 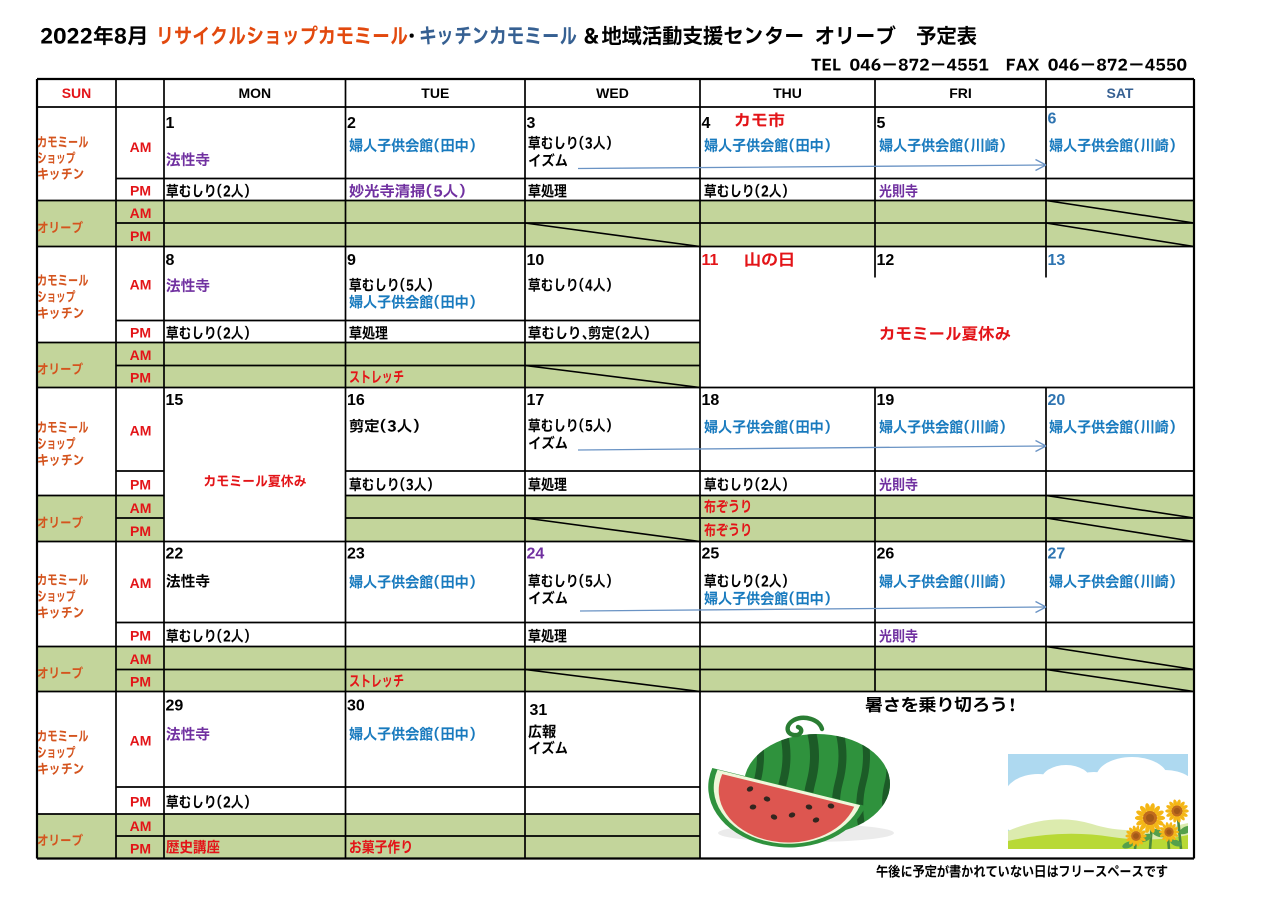 I want to click on svg-text: 30, so click(x=356, y=706).